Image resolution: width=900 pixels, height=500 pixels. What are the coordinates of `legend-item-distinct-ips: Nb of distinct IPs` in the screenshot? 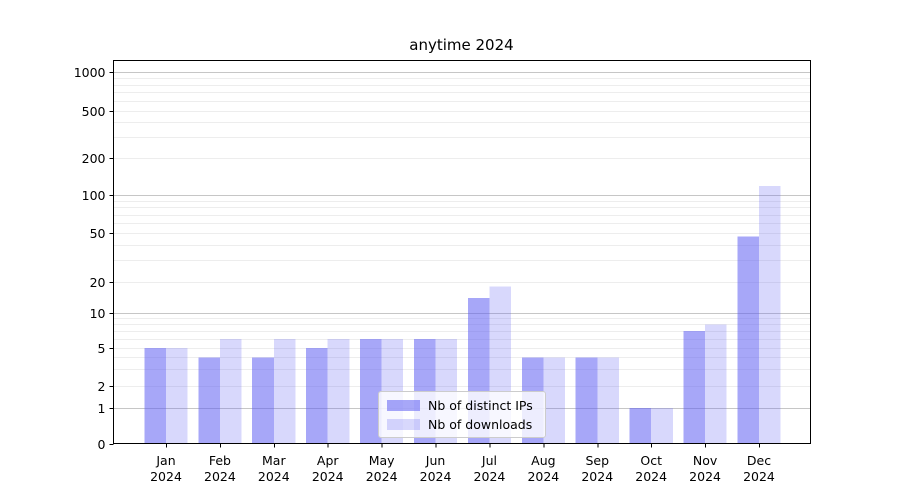 It's located at (462, 405).